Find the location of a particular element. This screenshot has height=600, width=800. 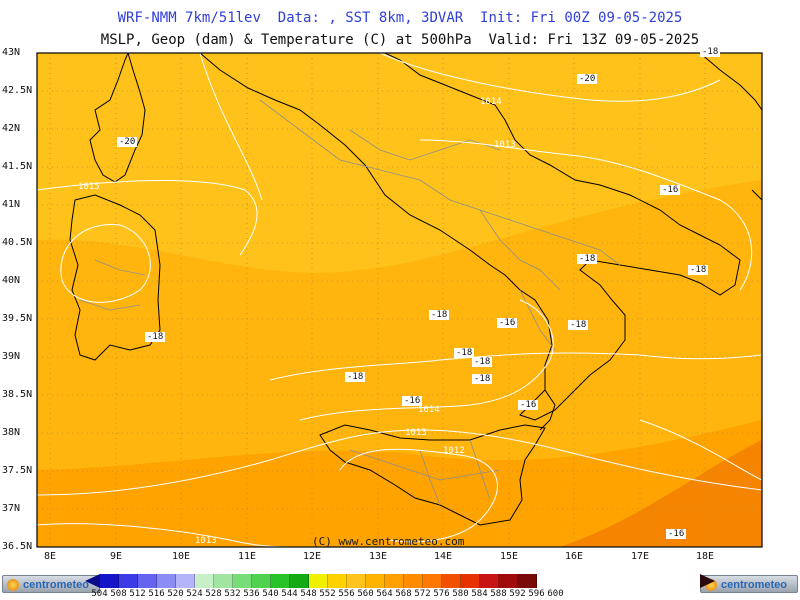

scale-value-label: 544 is located at coordinates (289, 594).